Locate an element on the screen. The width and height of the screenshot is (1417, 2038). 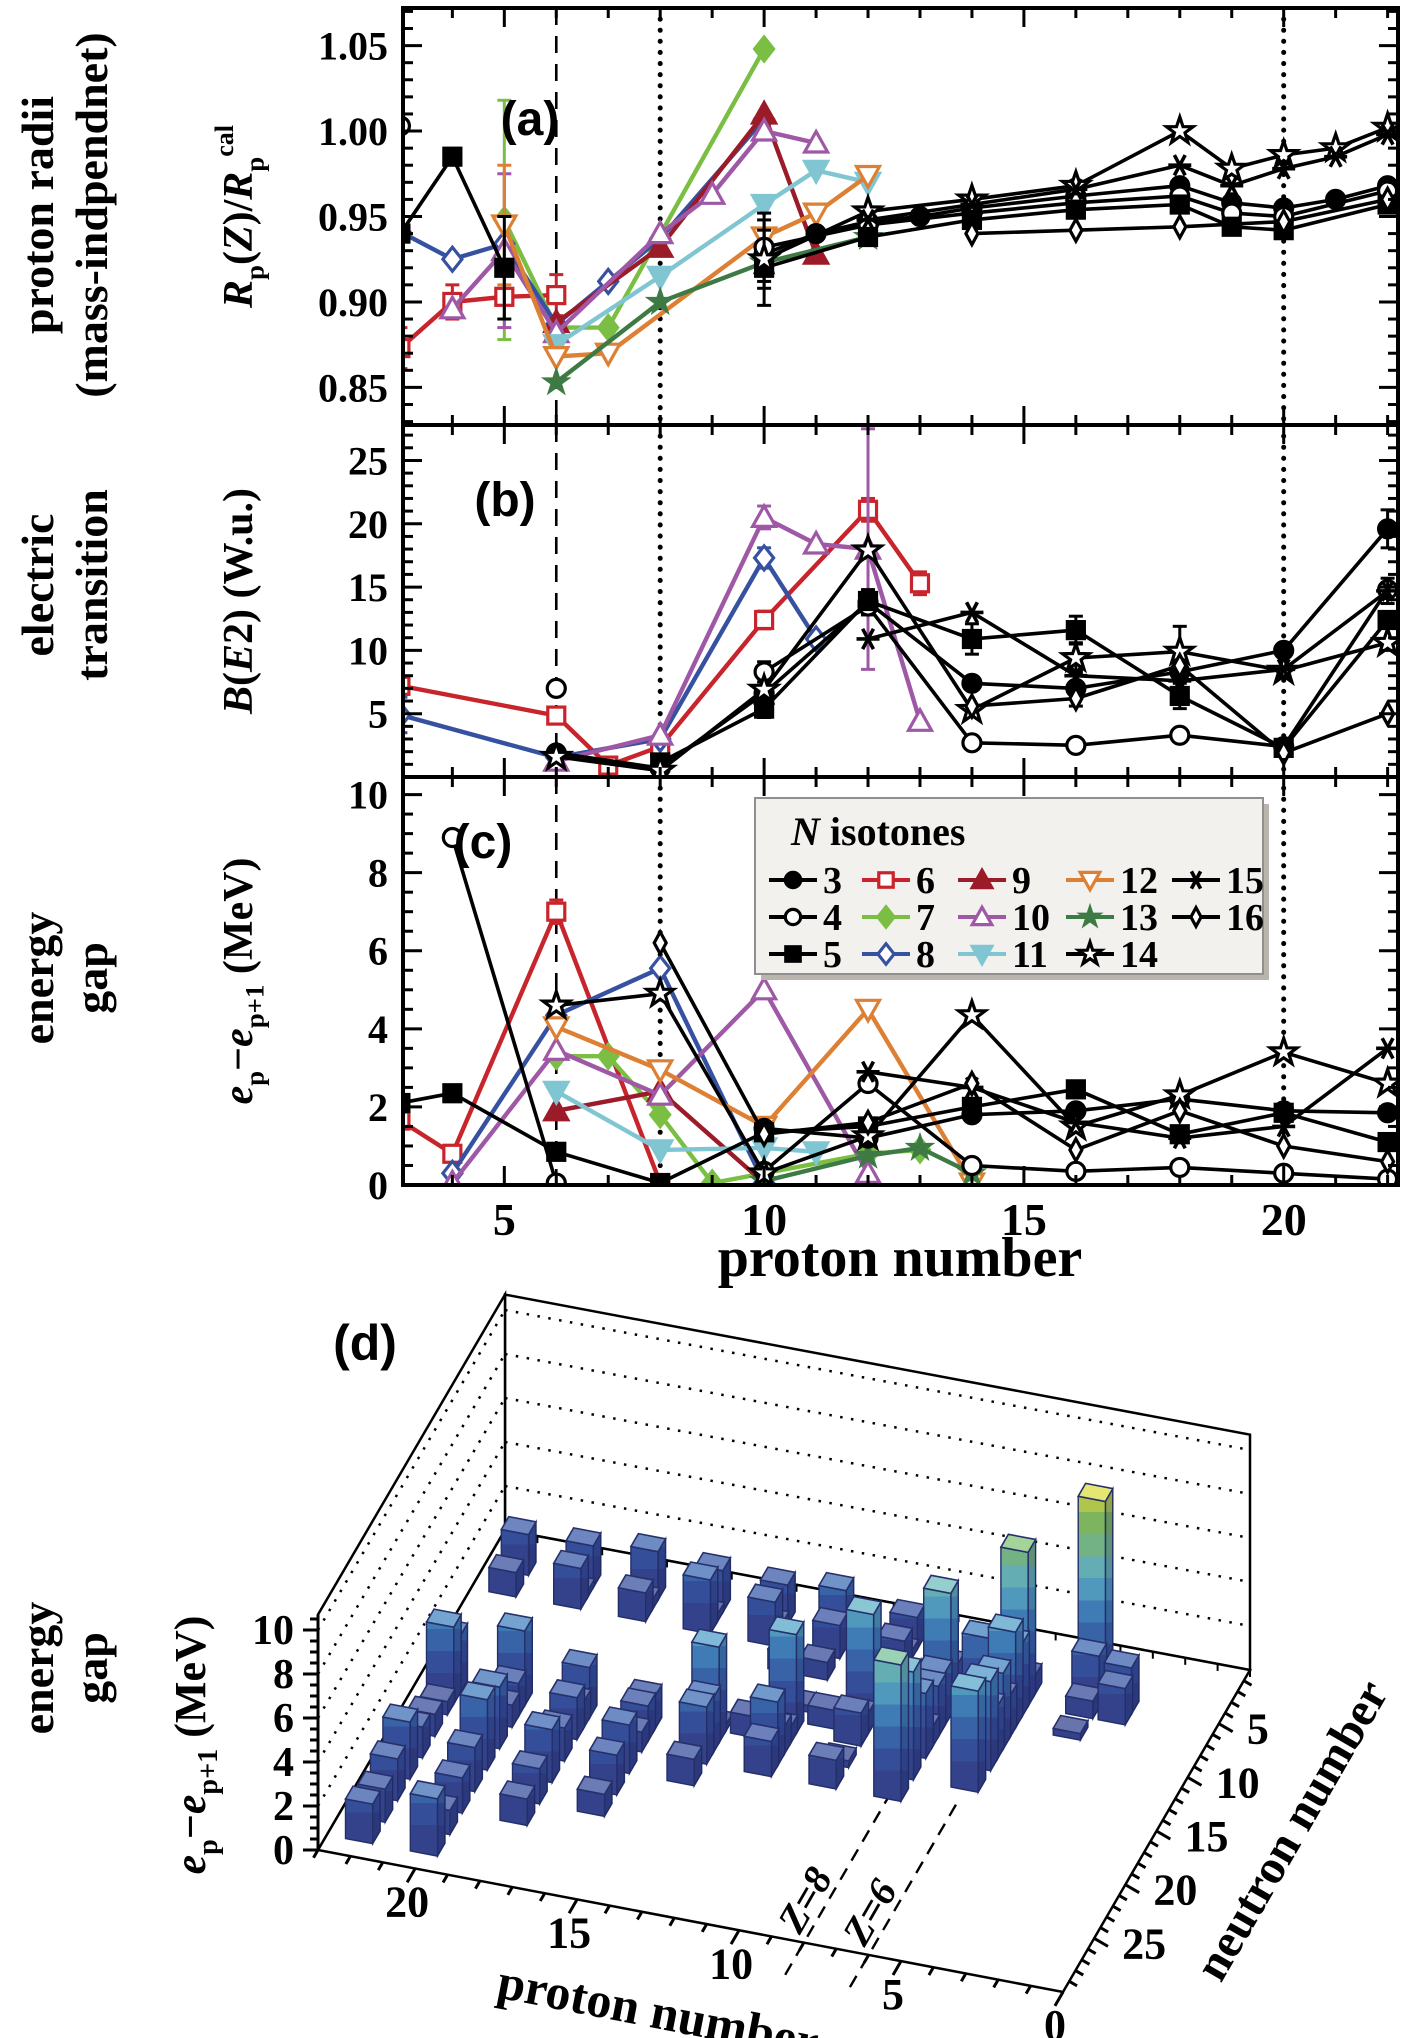
panel-c-series is located at coordinates (900, 981).